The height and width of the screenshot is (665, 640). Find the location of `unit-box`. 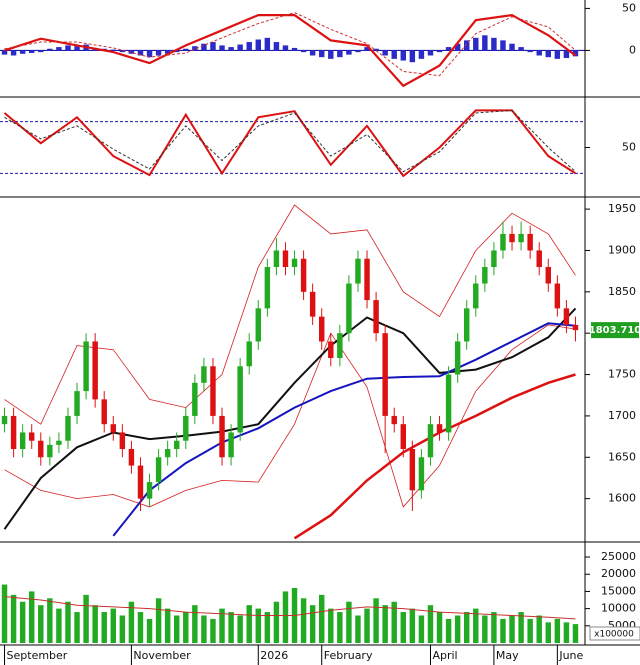

unit-box is located at coordinates (614, 633).